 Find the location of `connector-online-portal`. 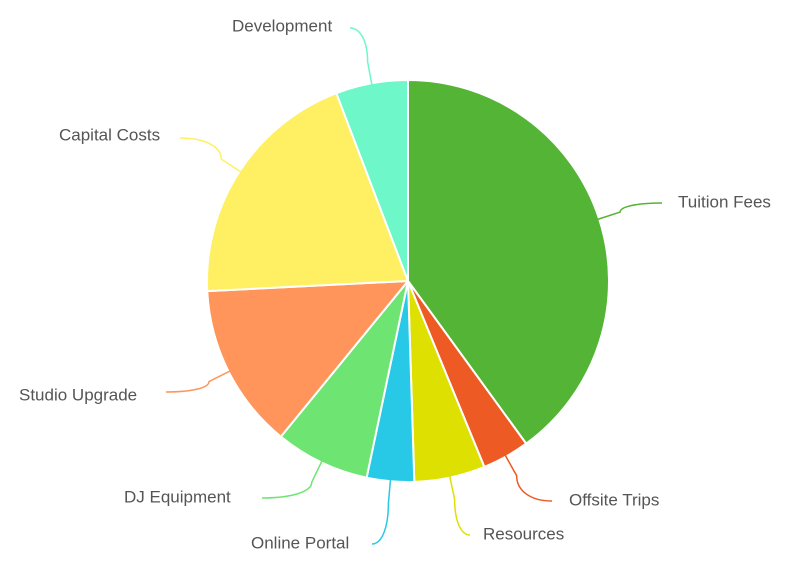

connector-online-portal is located at coordinates (381, 512).